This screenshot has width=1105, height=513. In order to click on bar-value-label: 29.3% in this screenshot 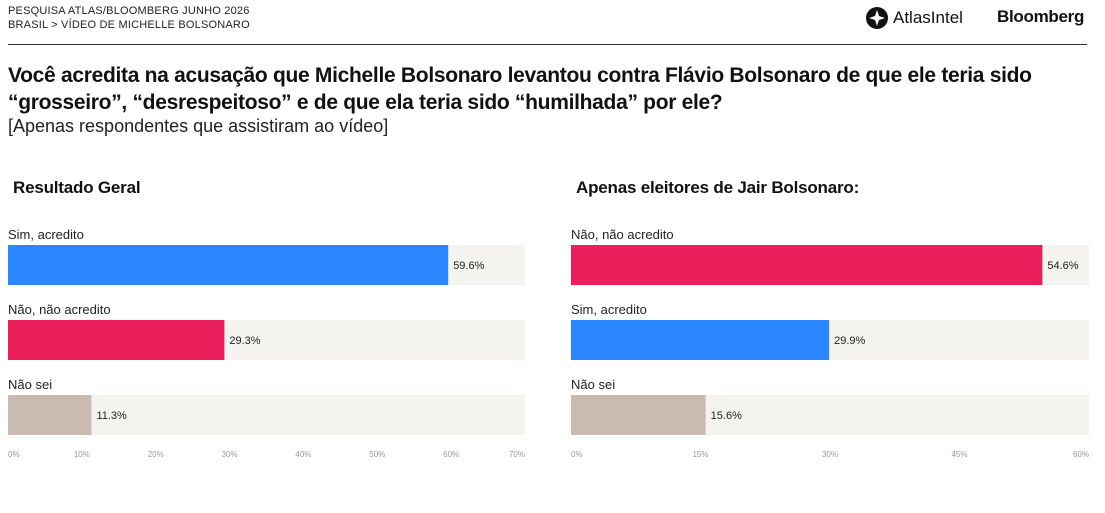, I will do `click(244, 341)`.